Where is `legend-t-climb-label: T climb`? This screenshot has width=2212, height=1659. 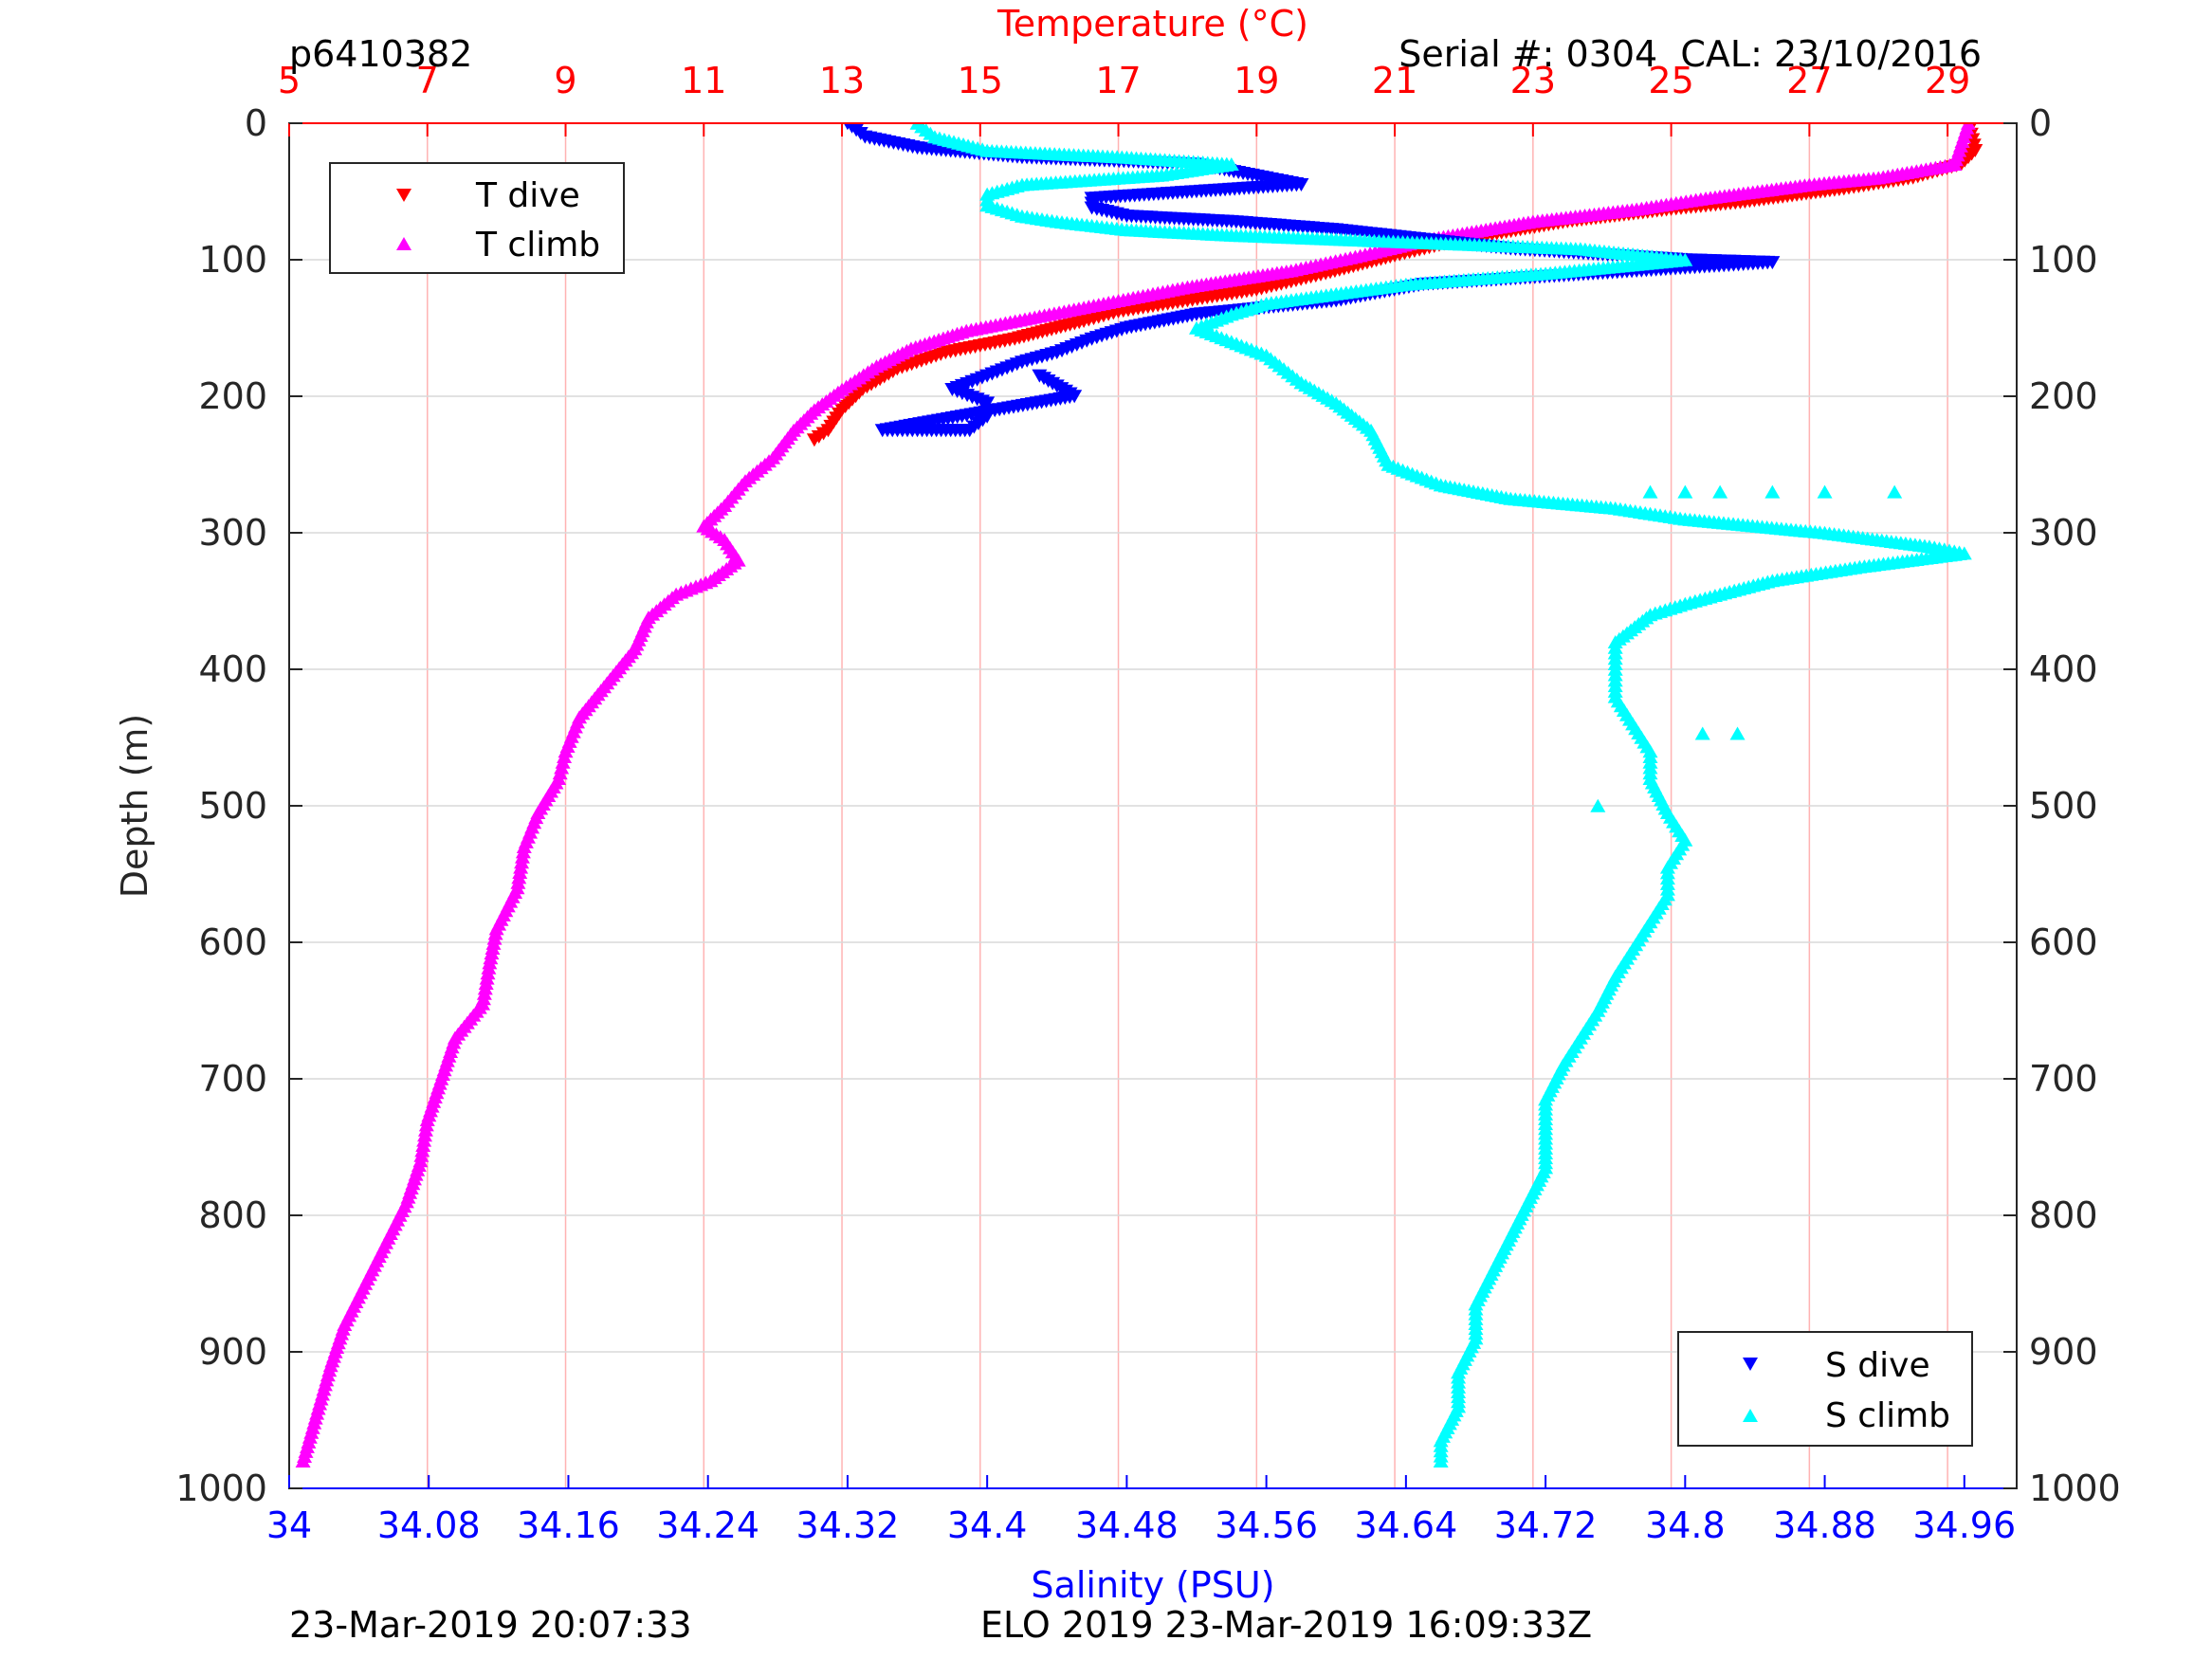
legend-t-climb-label: T climb is located at coordinates (537, 245).